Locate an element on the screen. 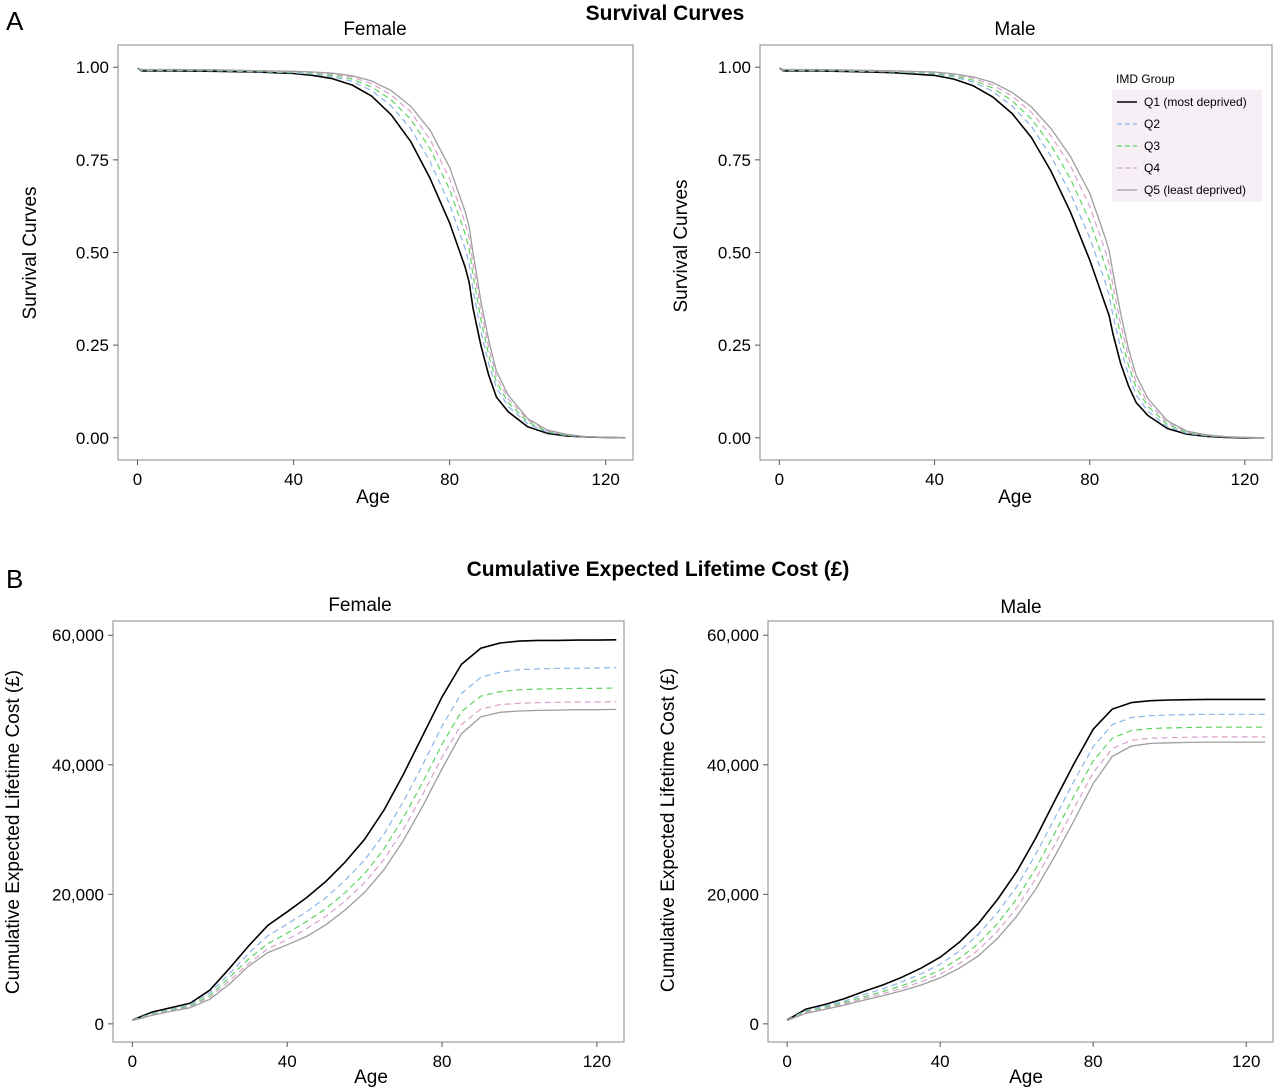  legend-item-q1: Q1 (most deprived) is located at coordinates (1182, 102).